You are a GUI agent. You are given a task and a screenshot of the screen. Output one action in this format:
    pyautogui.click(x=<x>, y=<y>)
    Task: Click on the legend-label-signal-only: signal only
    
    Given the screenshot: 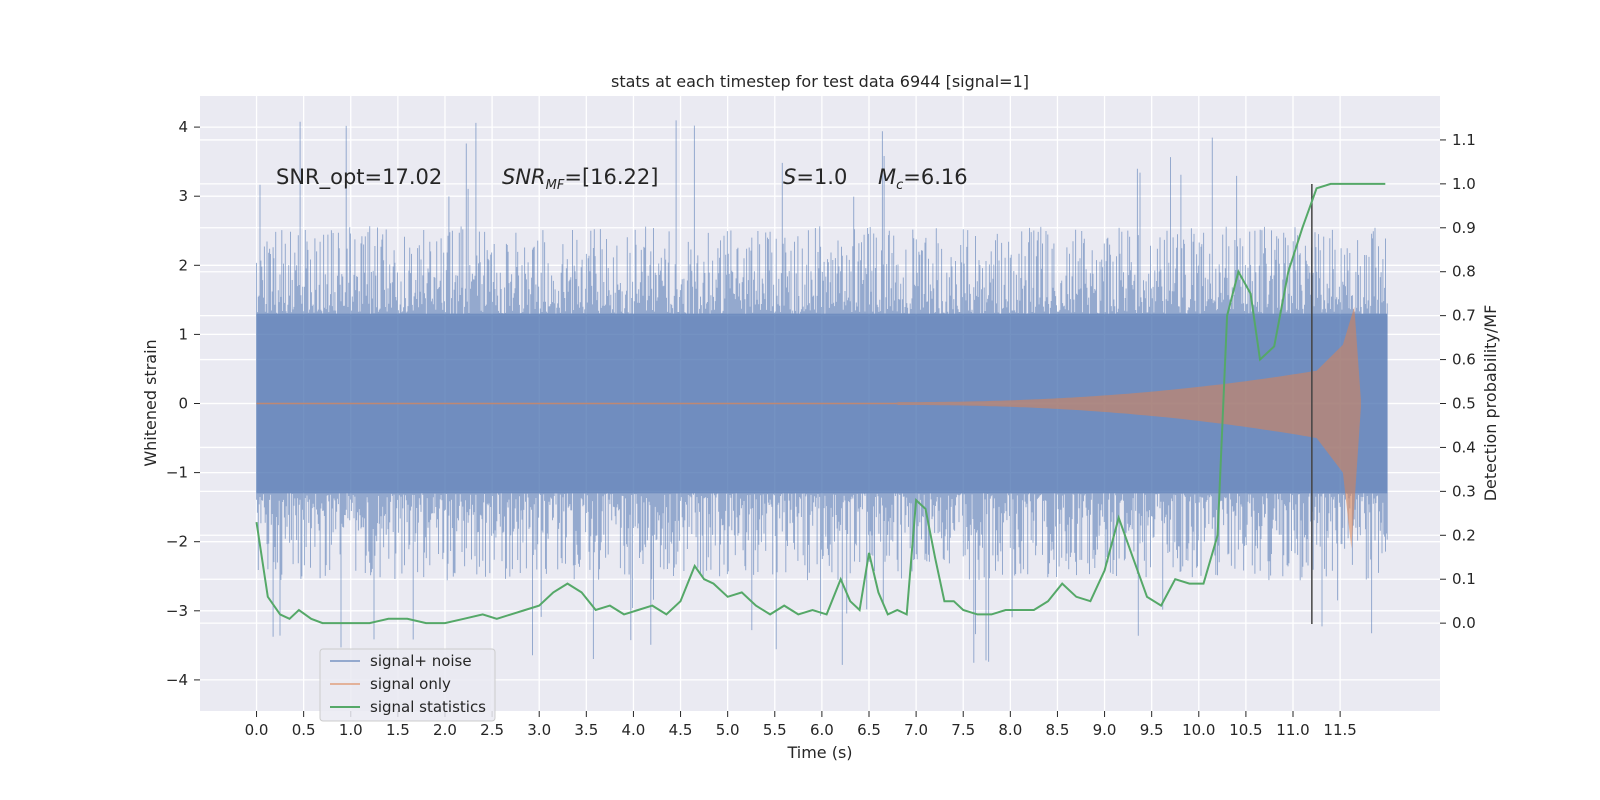 What is the action you would take?
    pyautogui.click(x=410, y=684)
    